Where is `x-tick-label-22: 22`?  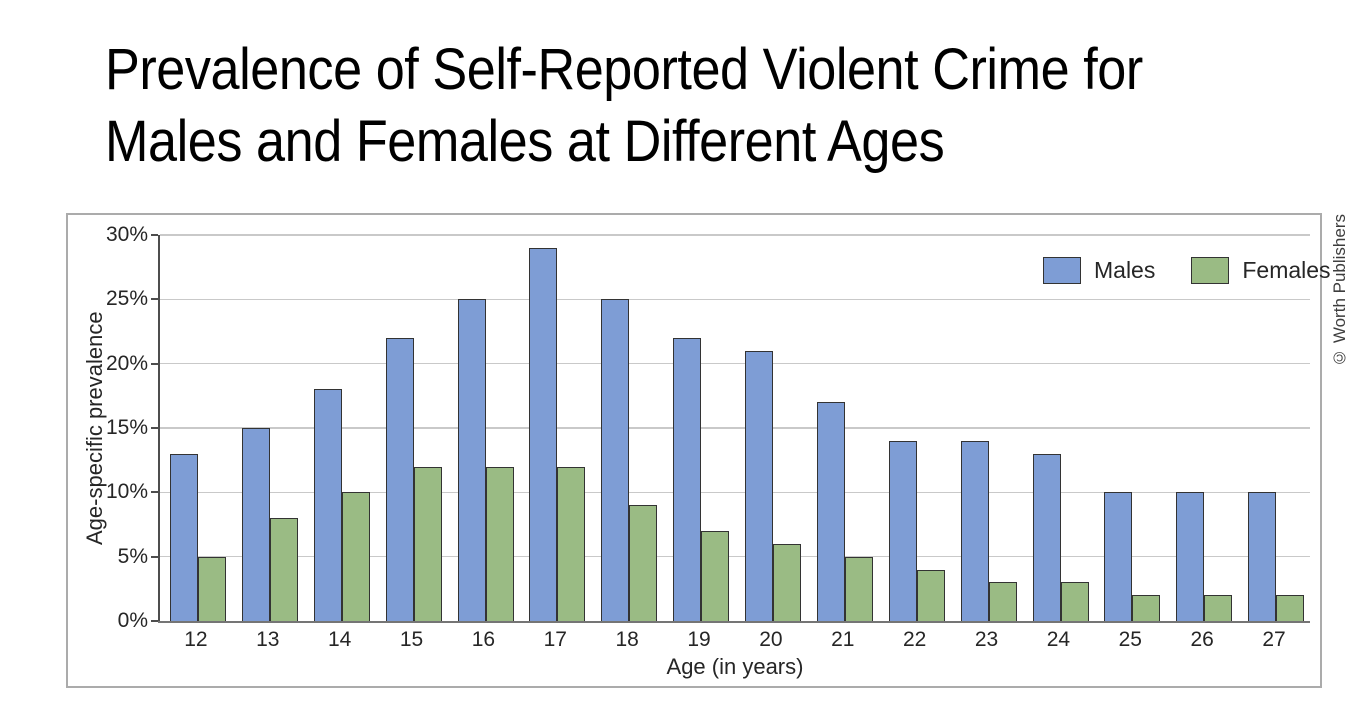
x-tick-label-22: 22 is located at coordinates (915, 639).